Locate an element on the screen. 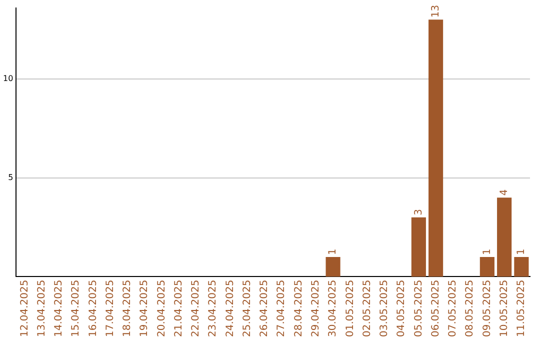 Image resolution: width=540 pixels, height=340 pixels. x-tick-label: 05.05.2025 is located at coordinates (418, 309).